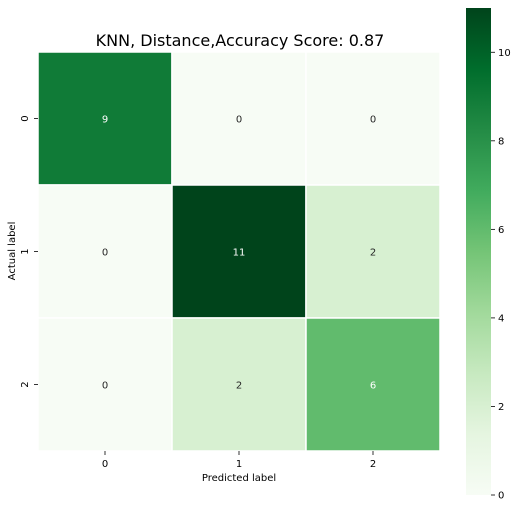 The image size is (516, 509). Describe the element at coordinates (478, 251) in the screenshot. I see `colorbar` at that location.